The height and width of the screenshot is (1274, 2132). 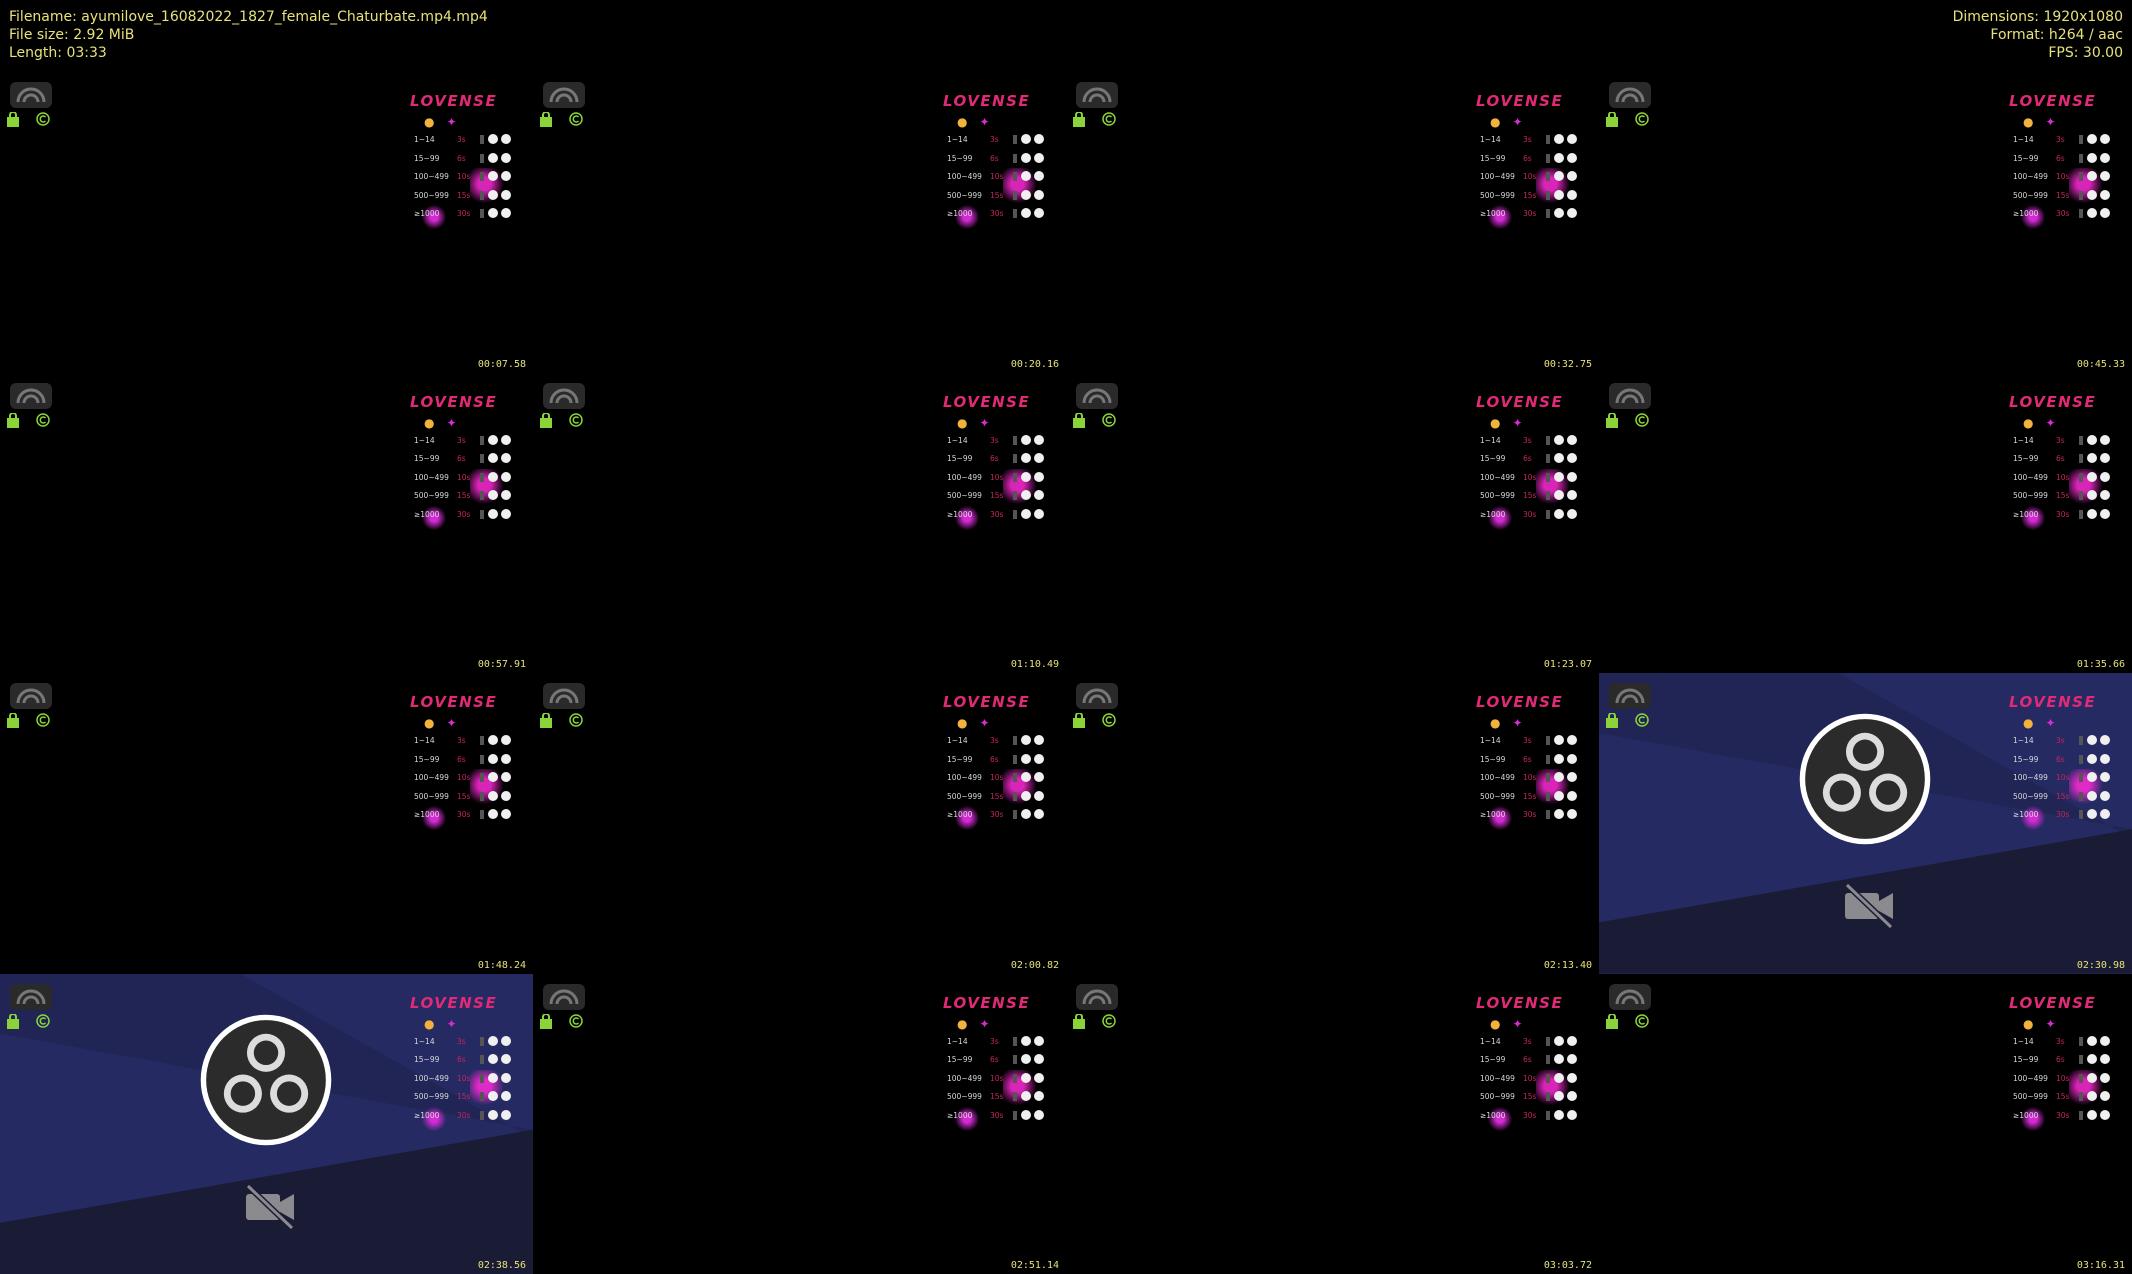 I want to click on sparkle-decoration, so click(x=434, y=818).